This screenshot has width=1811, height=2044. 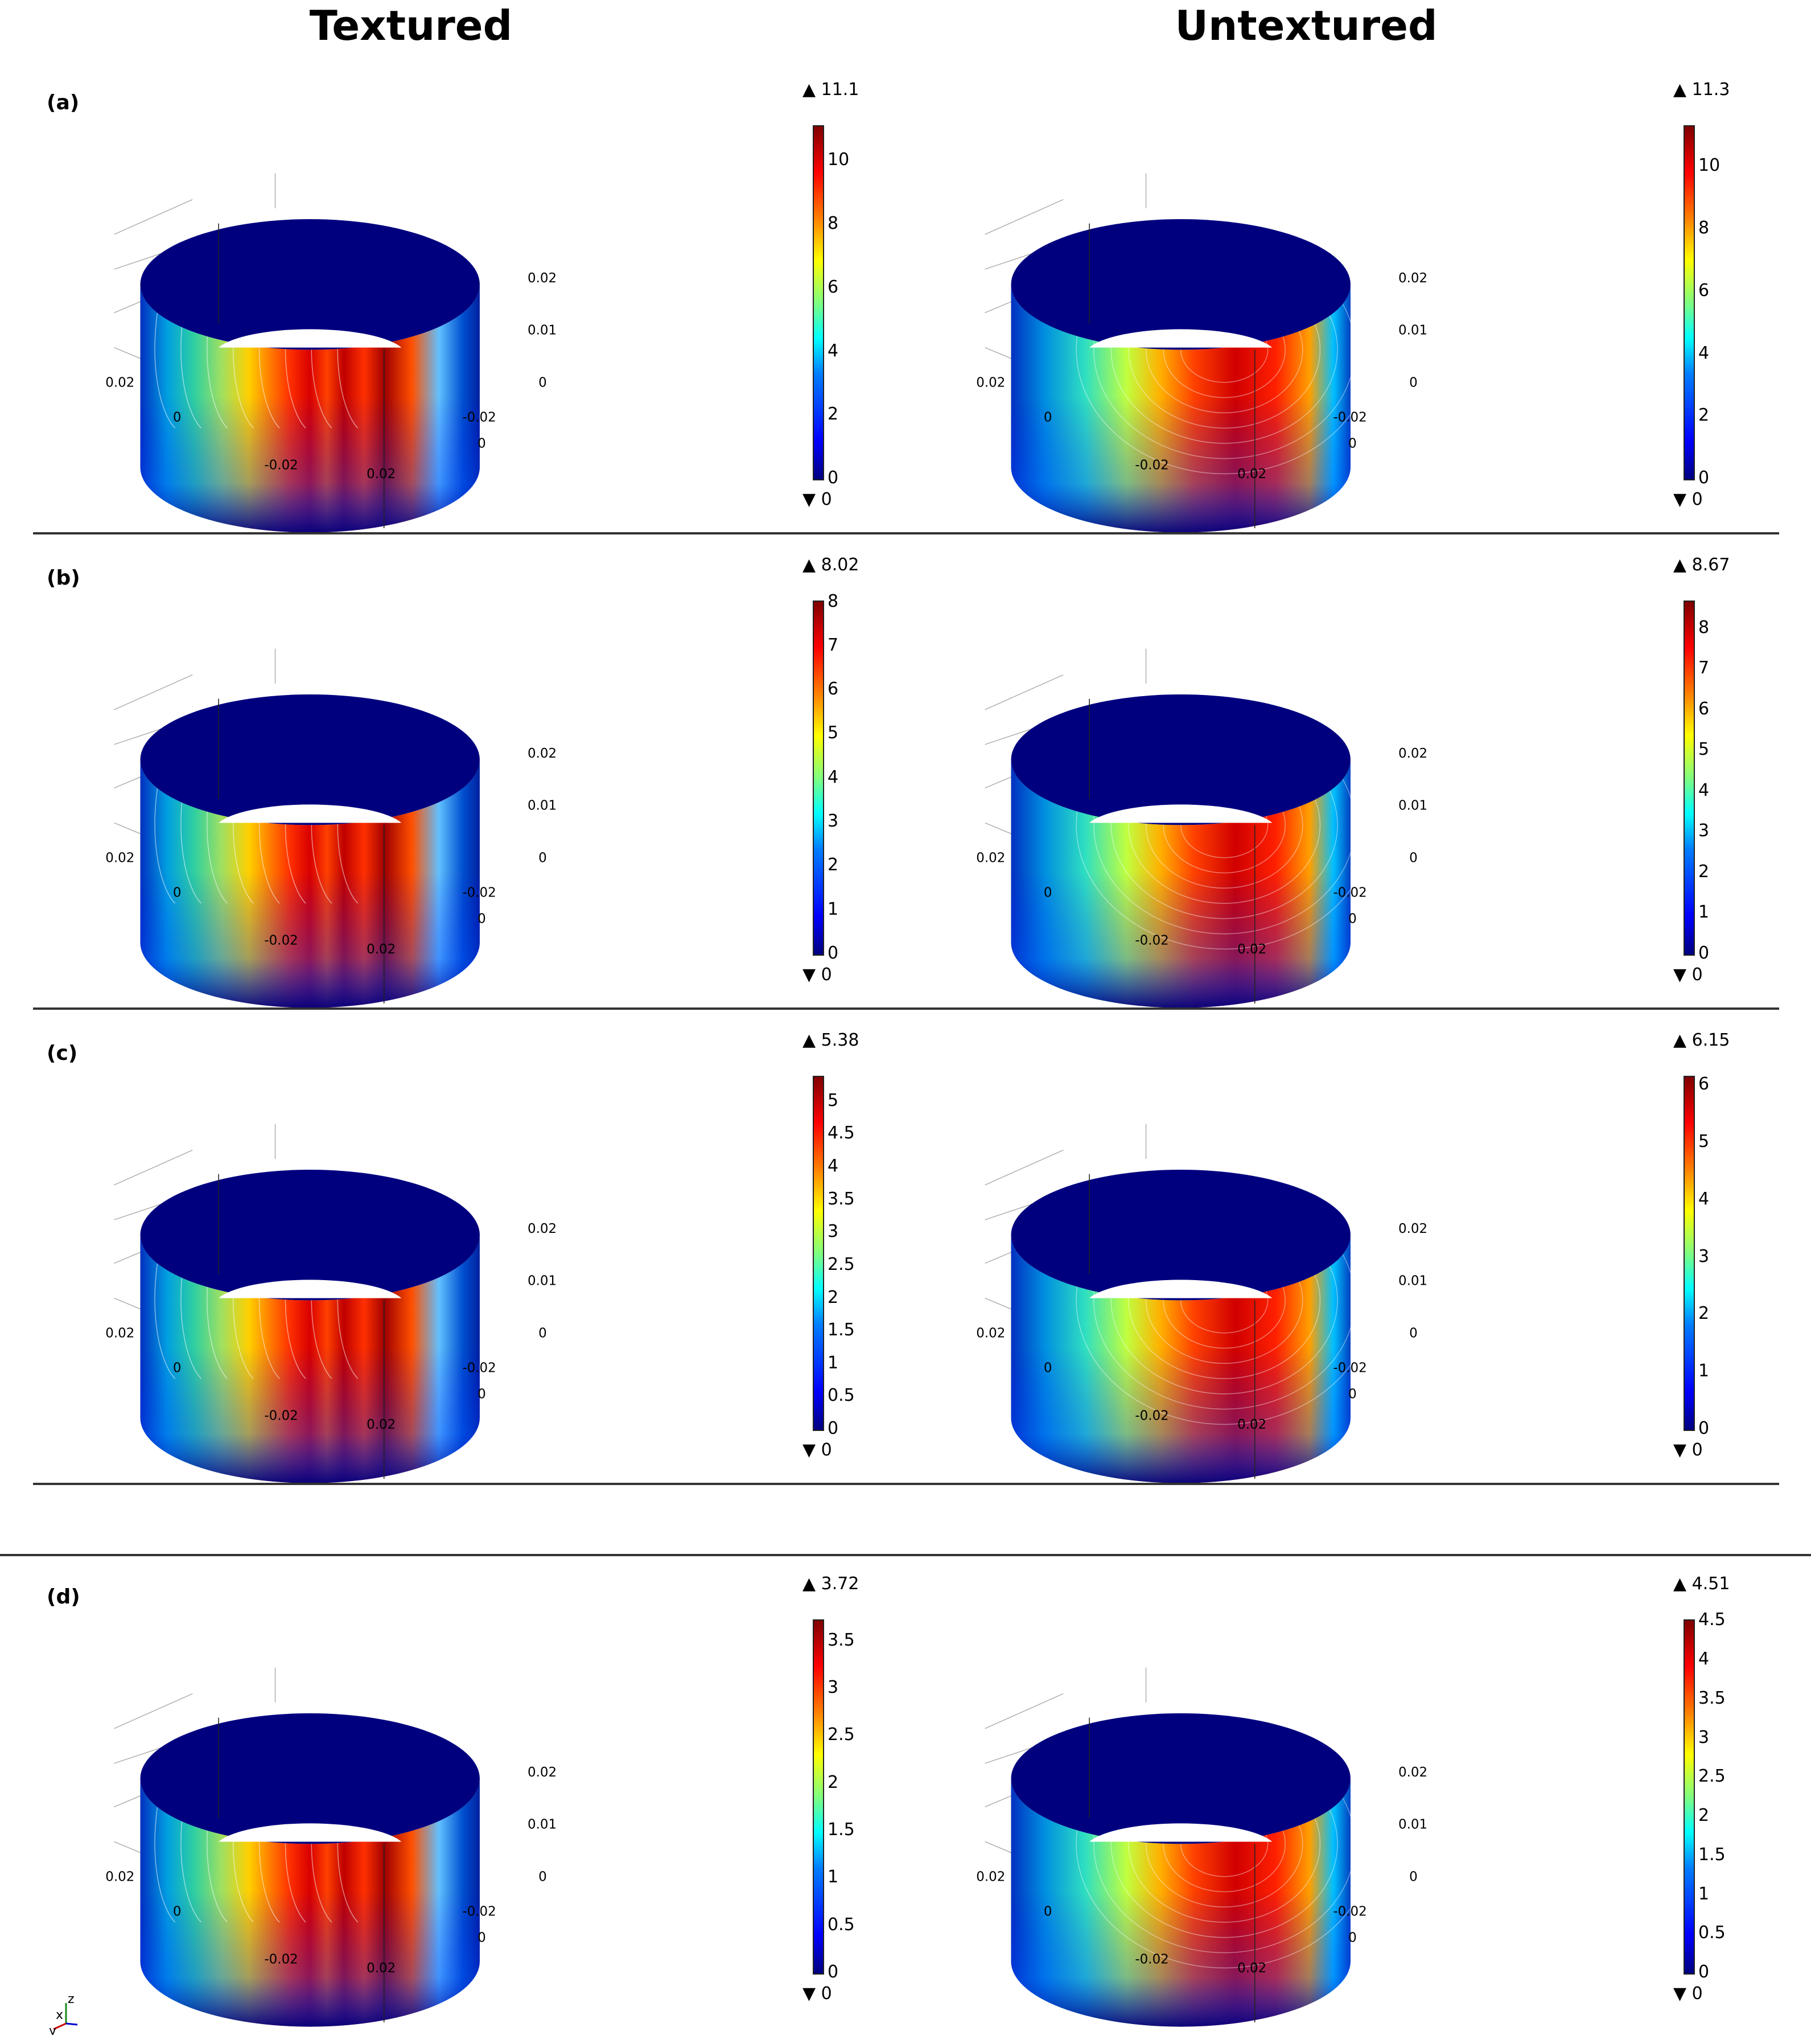 What do you see at coordinates (833, 953) in the screenshot?
I see `colorbar-tick-label: 0` at bounding box center [833, 953].